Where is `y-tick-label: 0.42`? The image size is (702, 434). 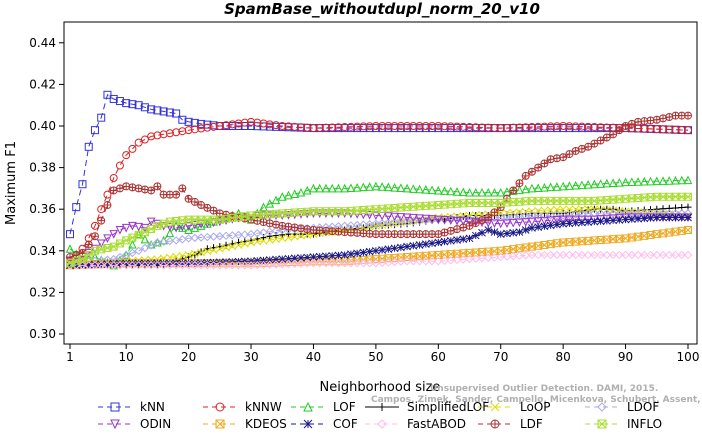 y-tick-label: 0.42 is located at coordinates (42, 84).